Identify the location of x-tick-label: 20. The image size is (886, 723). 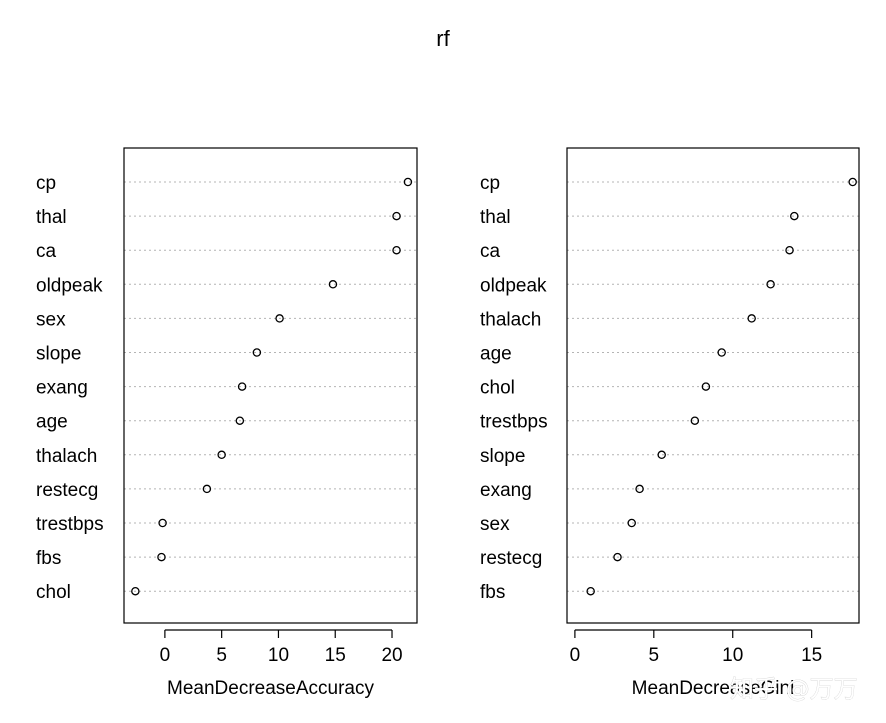
(391, 655).